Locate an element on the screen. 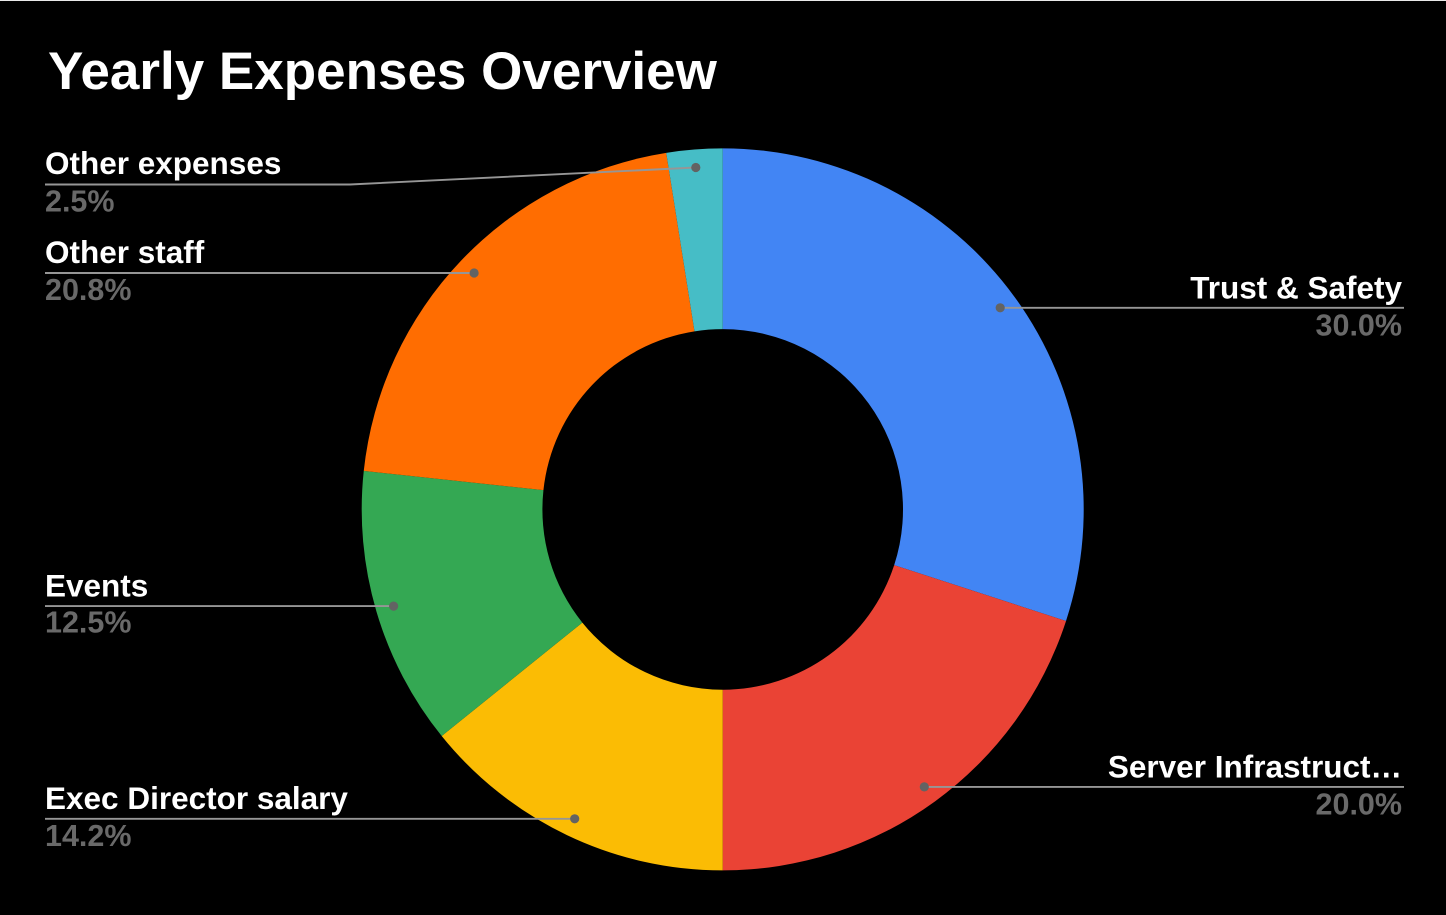 This screenshot has width=1446, height=915. svg-text: Other expenses is located at coordinates (163, 163).